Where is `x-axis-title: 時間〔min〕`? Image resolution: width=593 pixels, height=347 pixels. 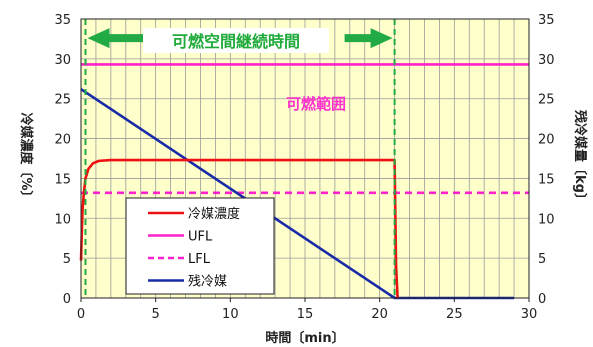 x-axis-title: 時間〔min〕 is located at coordinates (304, 338).